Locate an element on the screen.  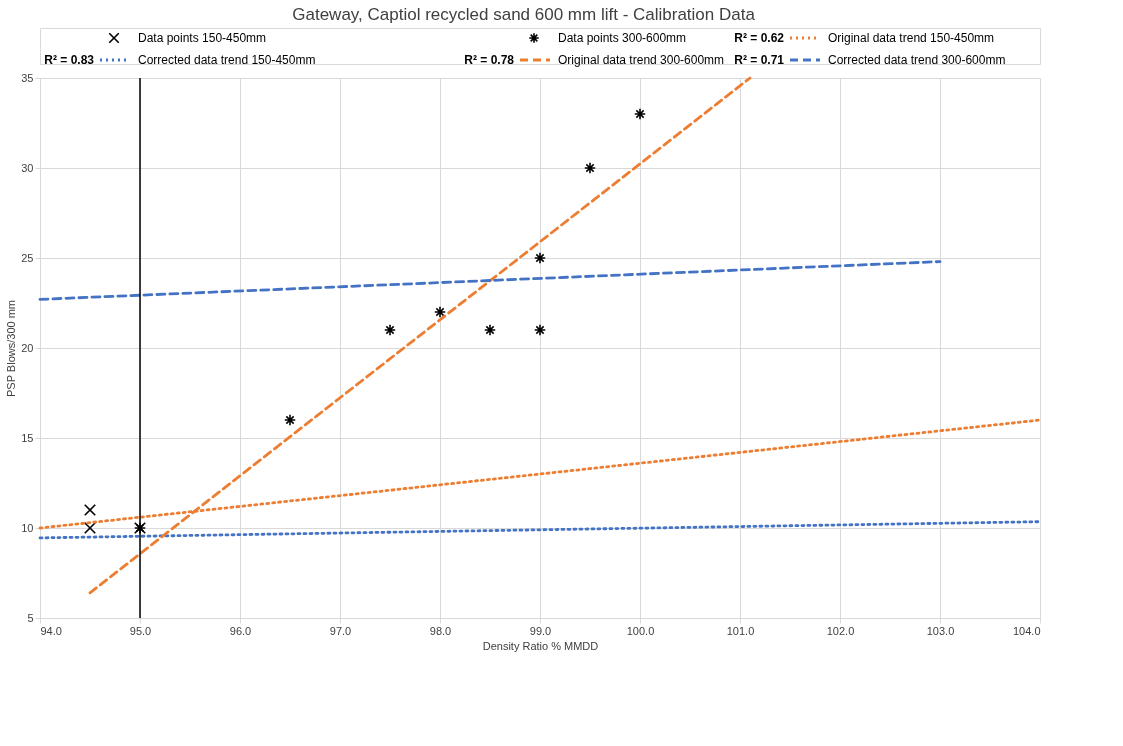
y-tick-label: 35 is located at coordinates (27, 77).